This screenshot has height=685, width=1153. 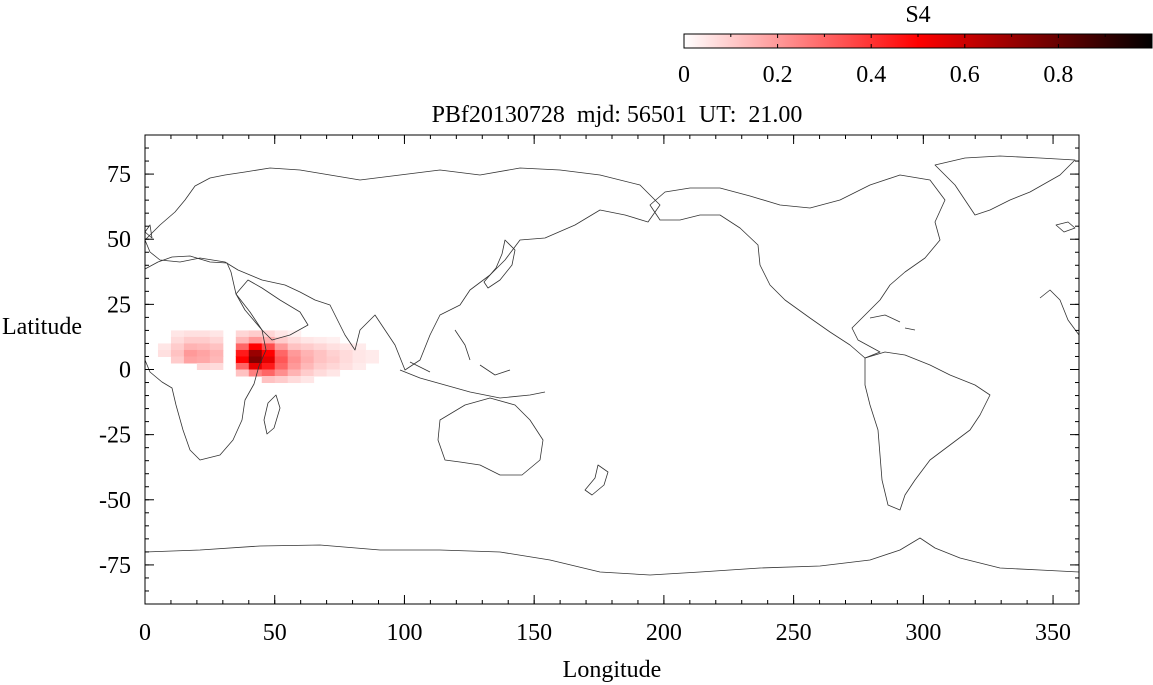 I want to click on coastline-australia, so click(x=490, y=436).